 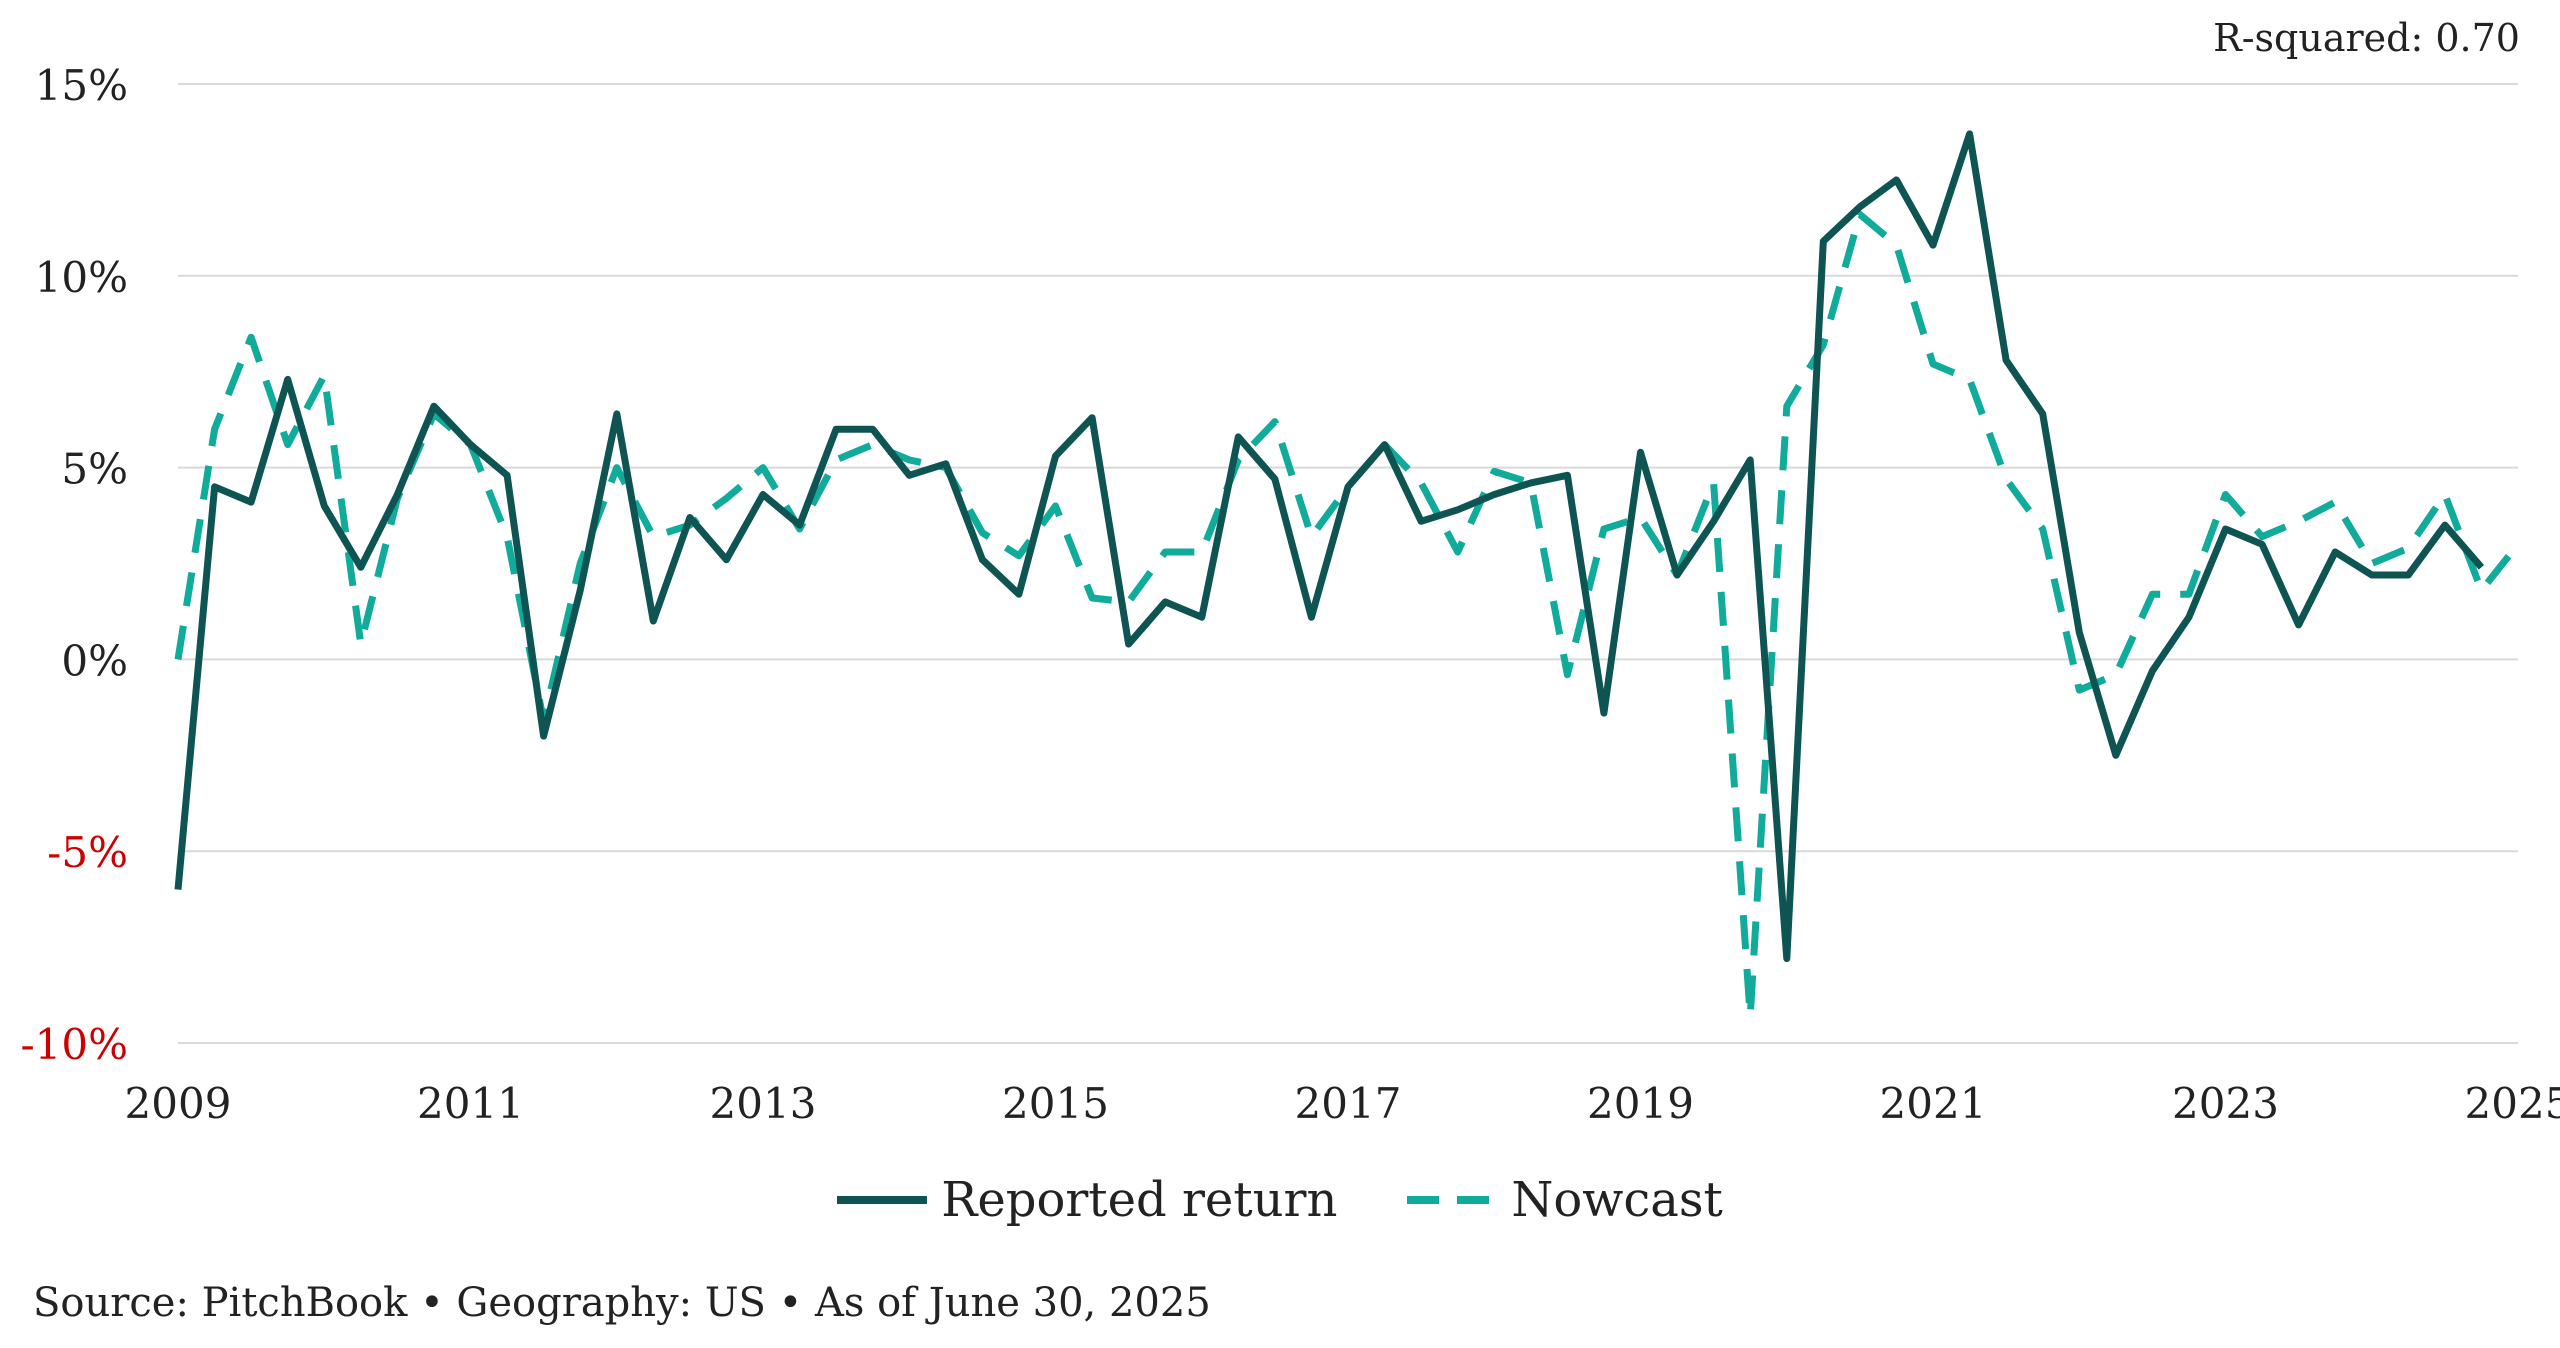 What do you see at coordinates (470, 1103) in the screenshot?
I see `x-tick-label: 2011` at bounding box center [470, 1103].